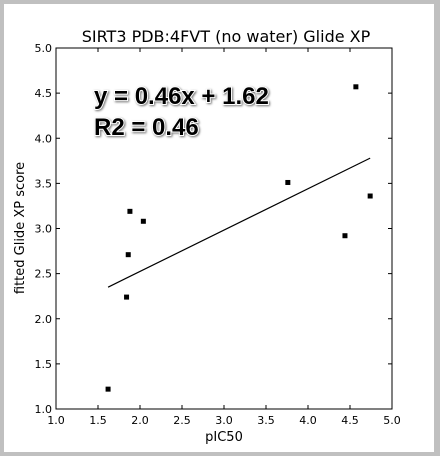 This screenshot has width=440, height=456. Describe the element at coordinates (44, 229) in the screenshot. I see `y-tick-label: 3.0` at that location.